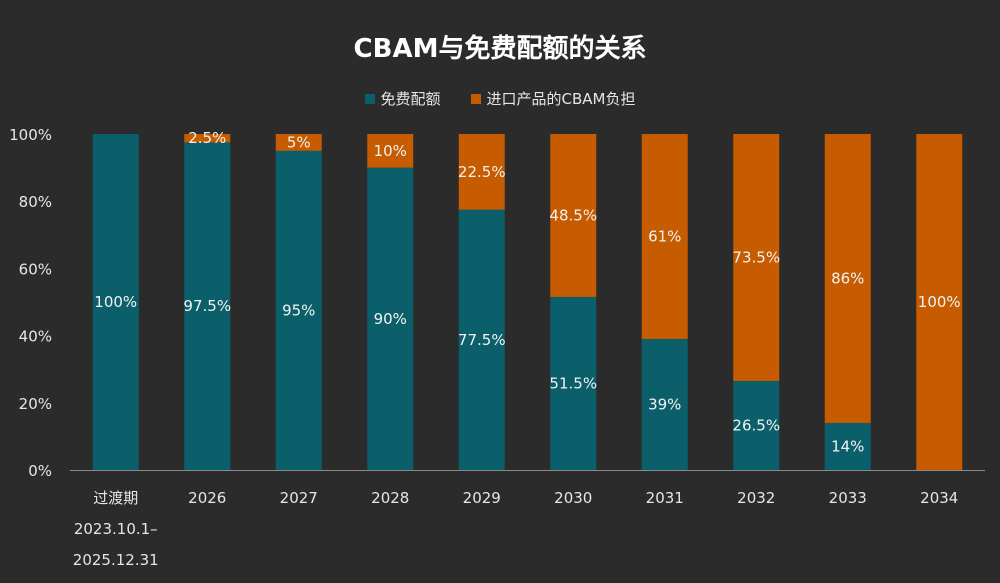  I want to click on data-label-cbam-burden: 22.5%, so click(482, 172).